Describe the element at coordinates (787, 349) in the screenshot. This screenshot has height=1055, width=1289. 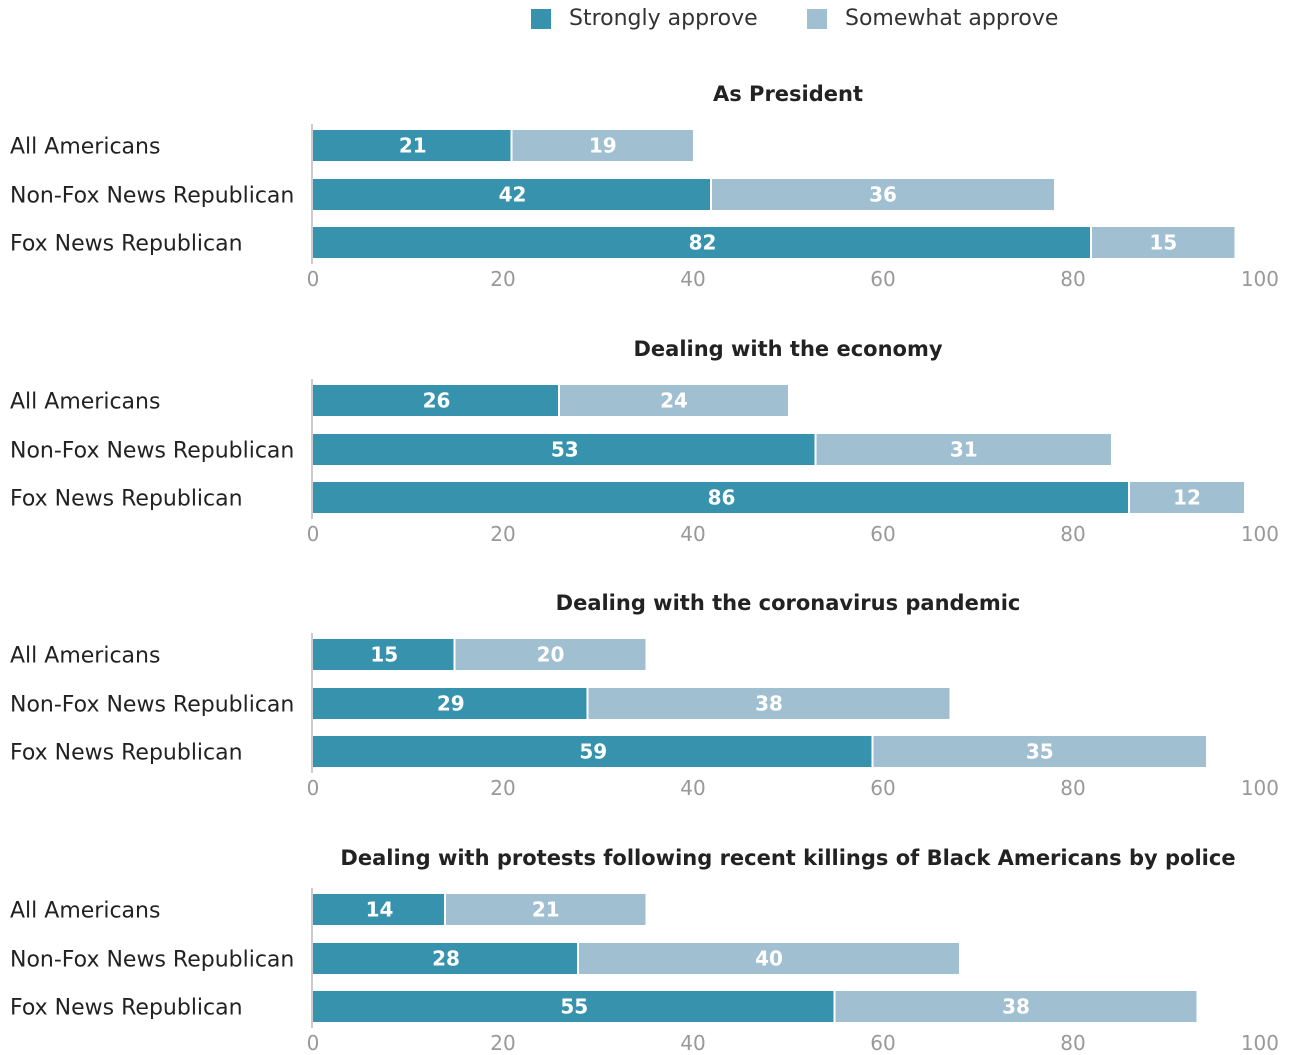
I see `chart-title: Dealing with the economy` at that location.